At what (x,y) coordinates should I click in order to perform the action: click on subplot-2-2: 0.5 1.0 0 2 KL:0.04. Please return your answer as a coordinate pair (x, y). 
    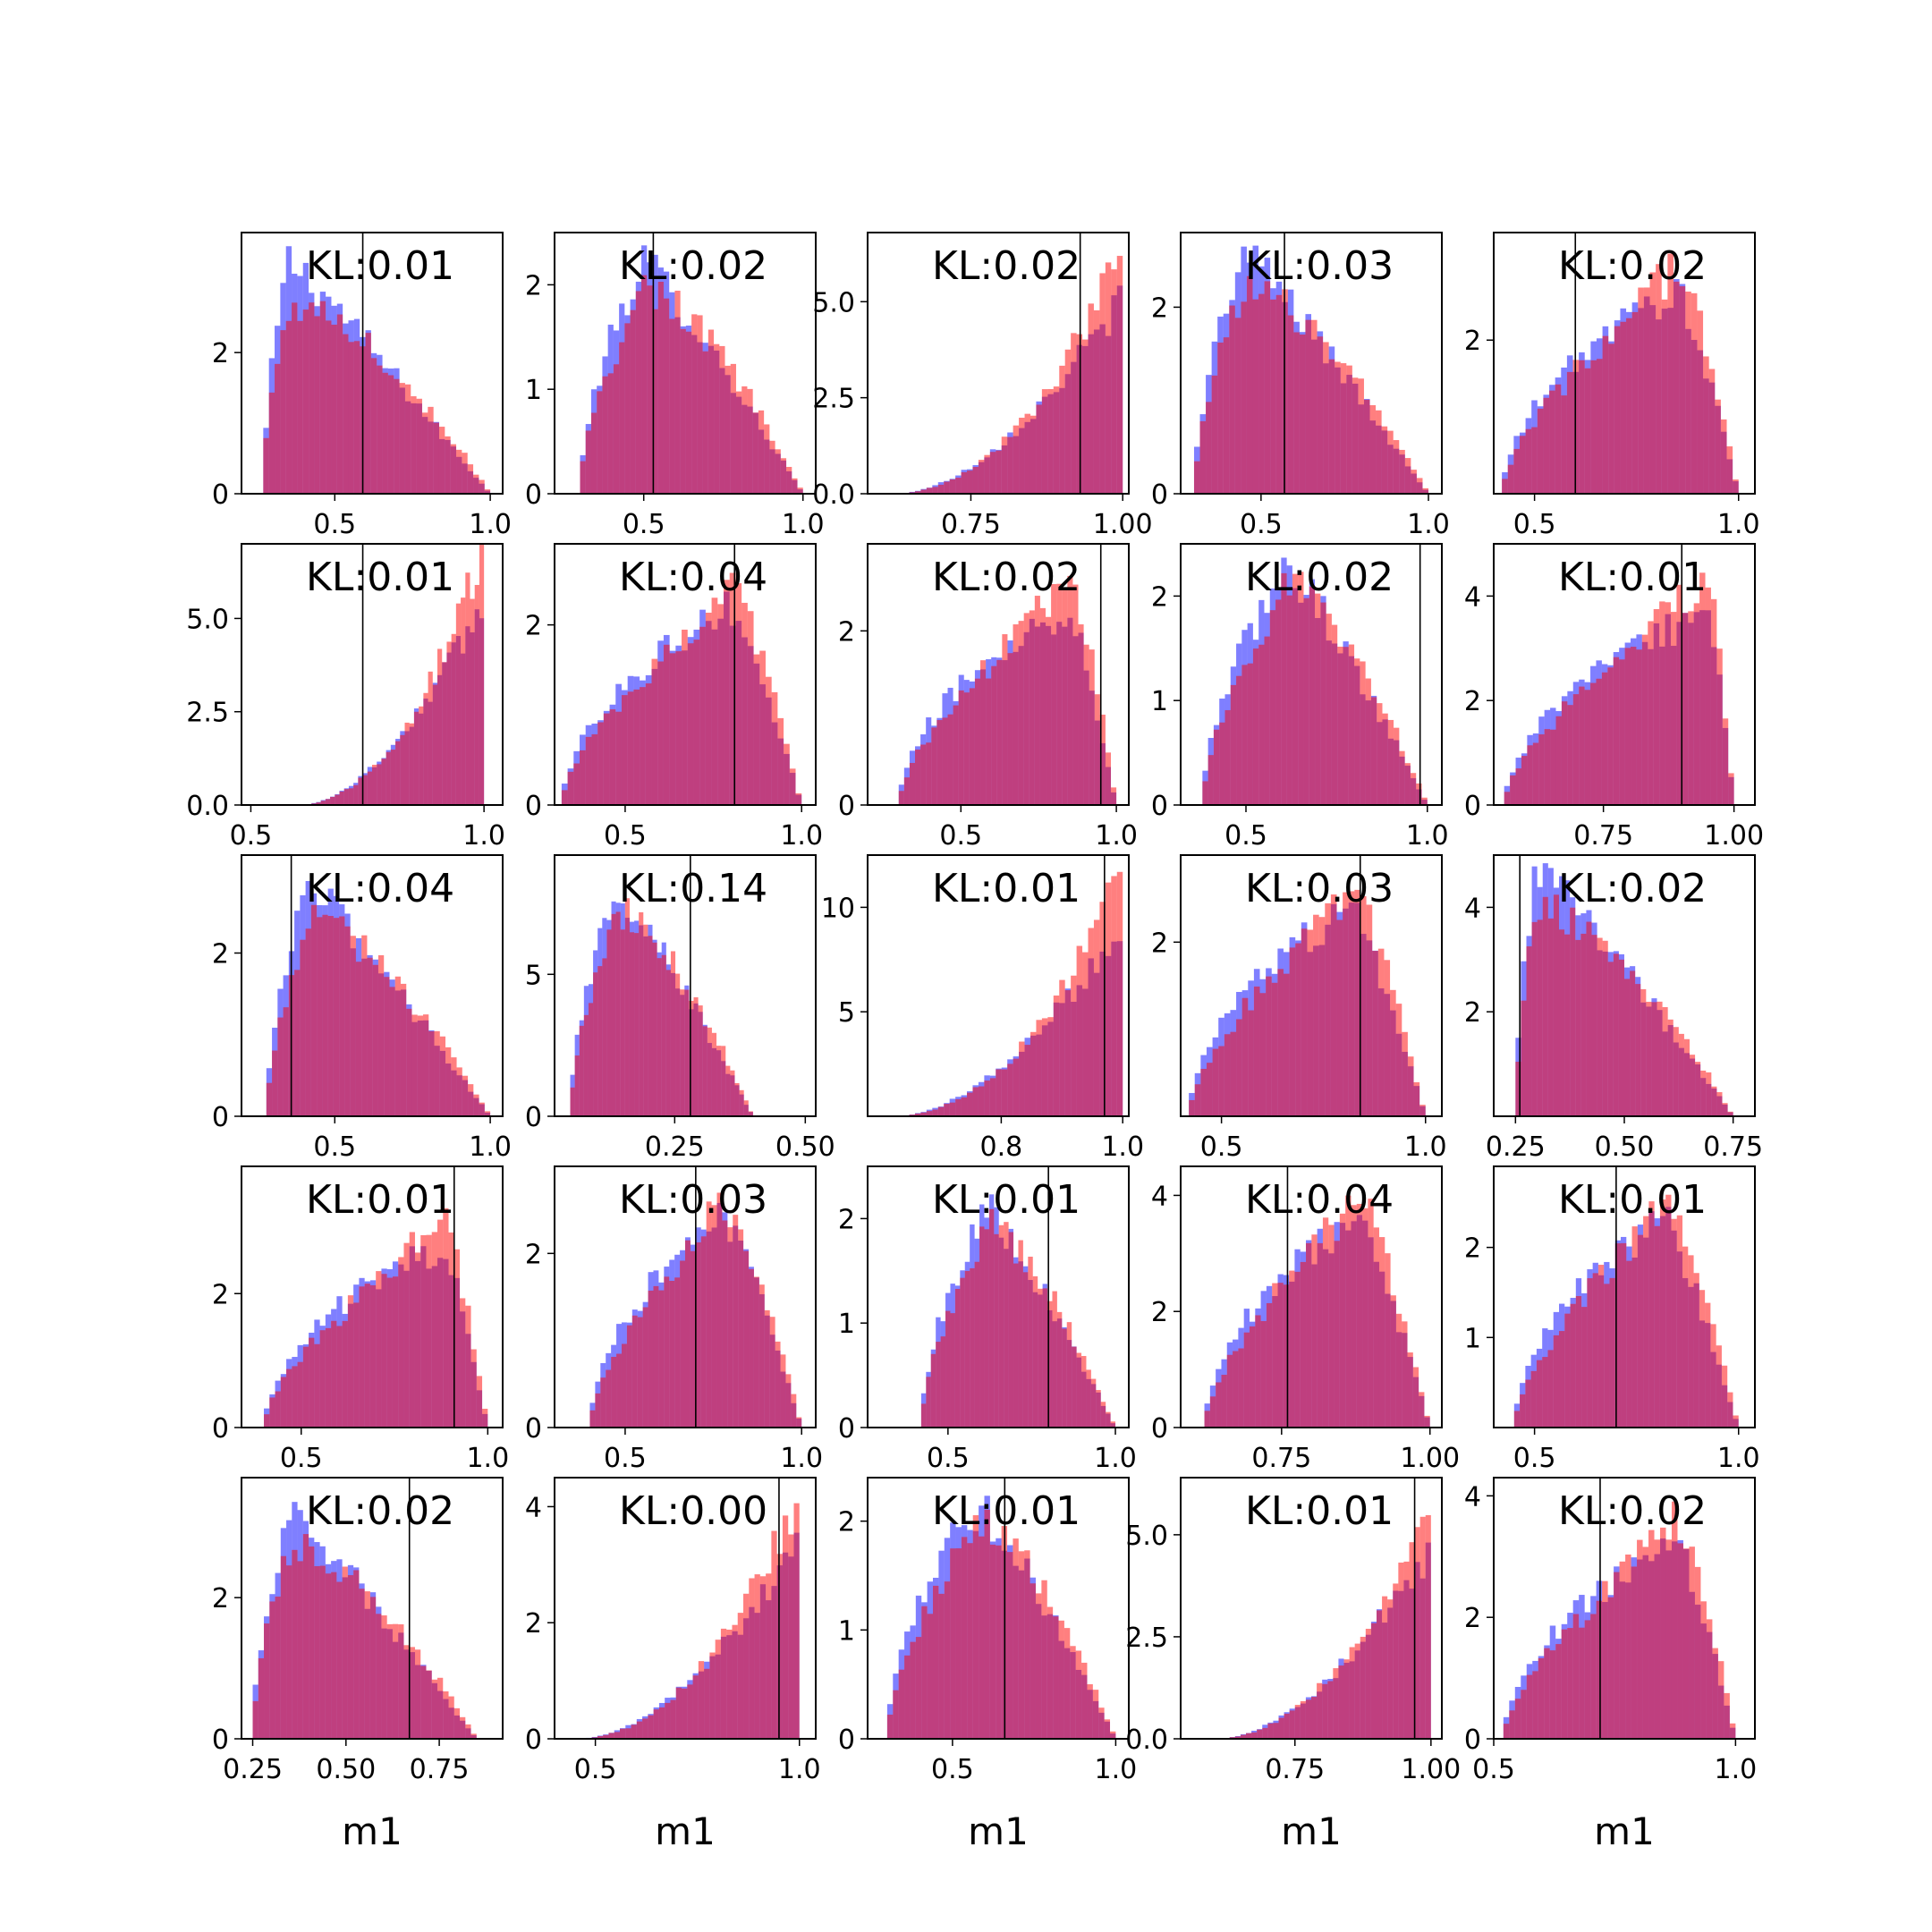
    Looking at the image, I should click on (674, 697).